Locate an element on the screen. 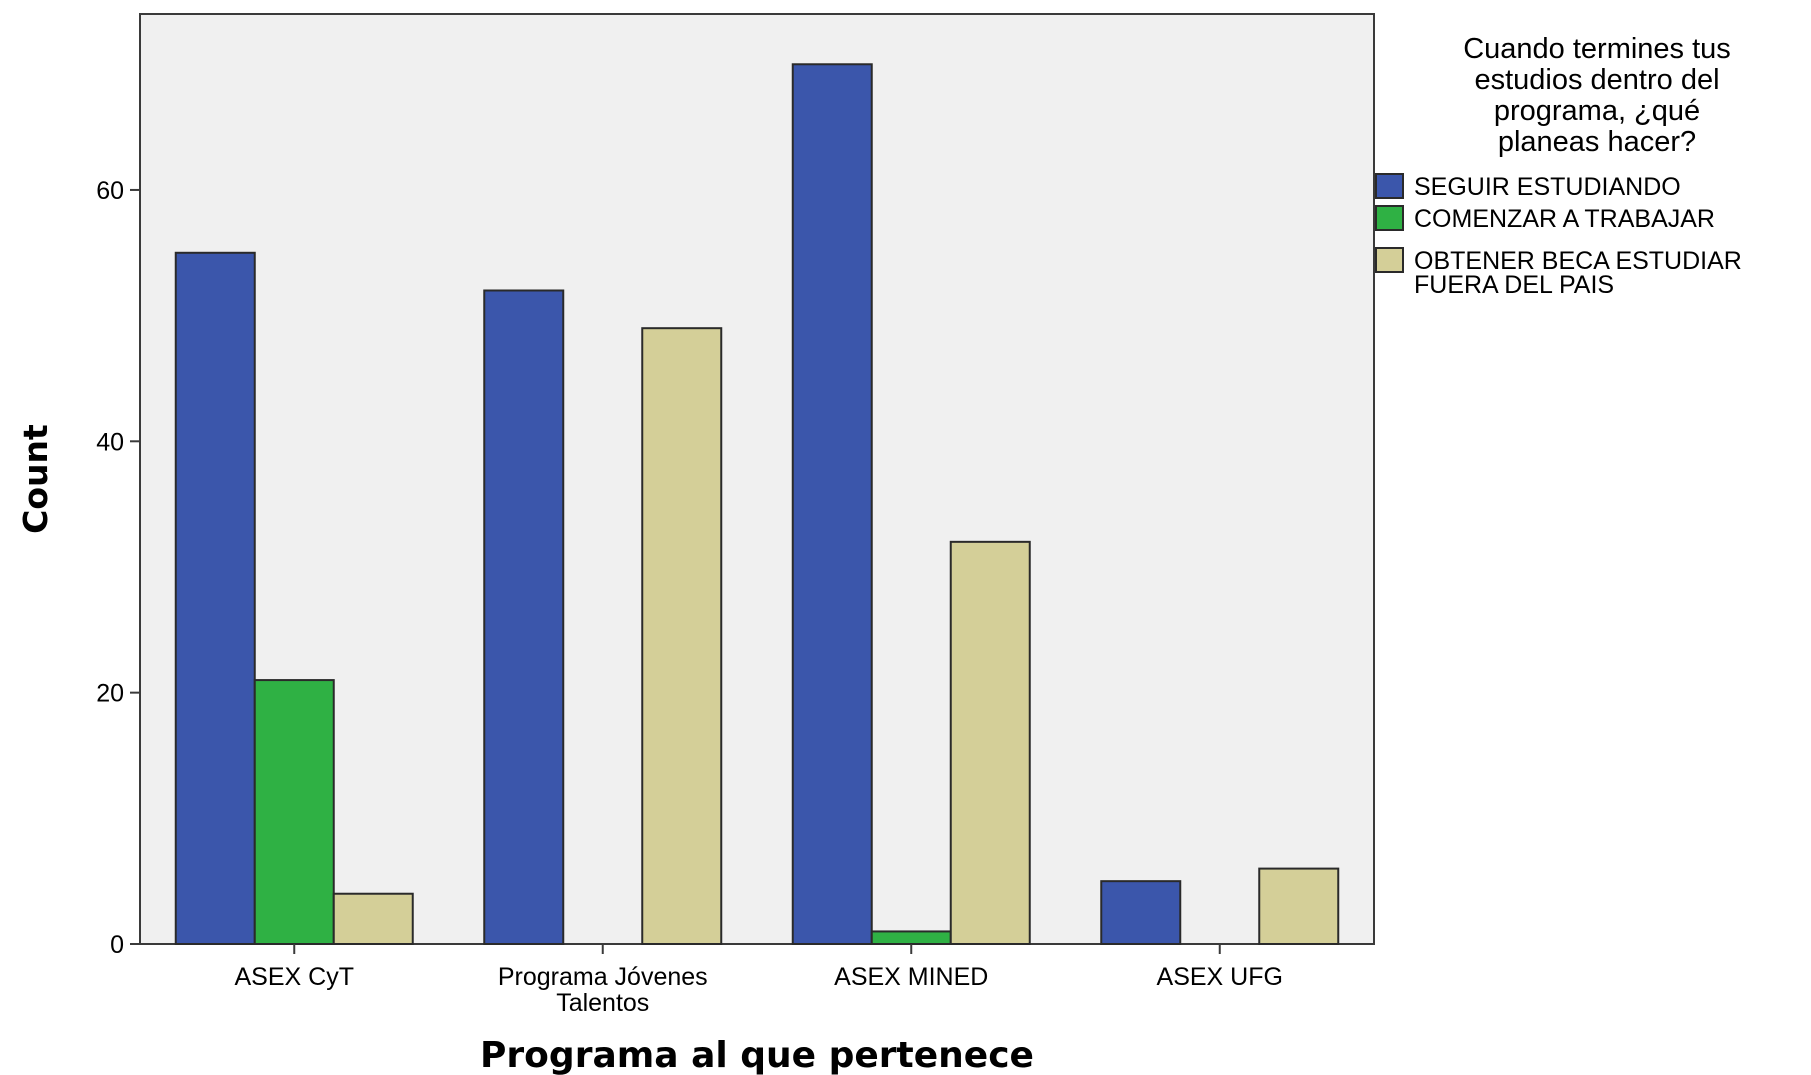 The height and width of the screenshot is (1075, 1811). y-tick-label: 20 is located at coordinates (110, 694).